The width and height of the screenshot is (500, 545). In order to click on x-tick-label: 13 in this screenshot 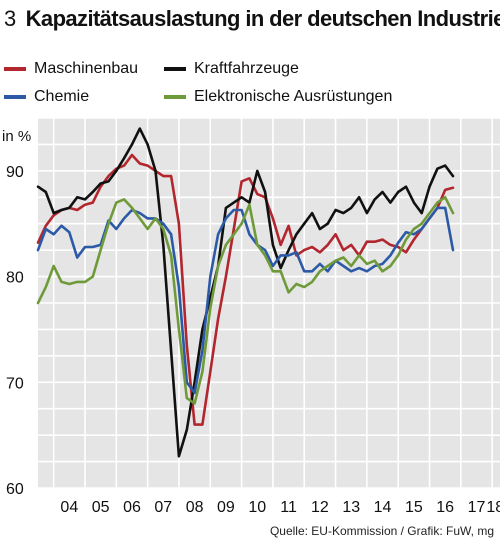, I will do `click(351, 507)`.